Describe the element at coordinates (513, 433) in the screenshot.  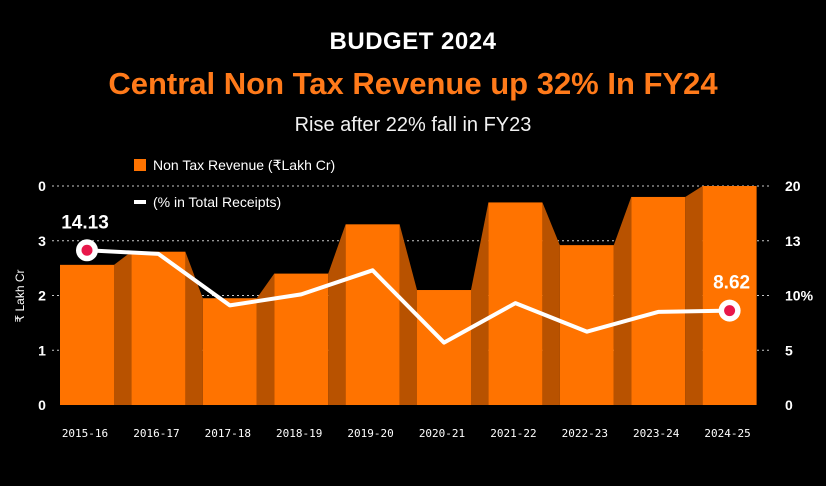
I see `x-tick-label: 2021-22` at that location.